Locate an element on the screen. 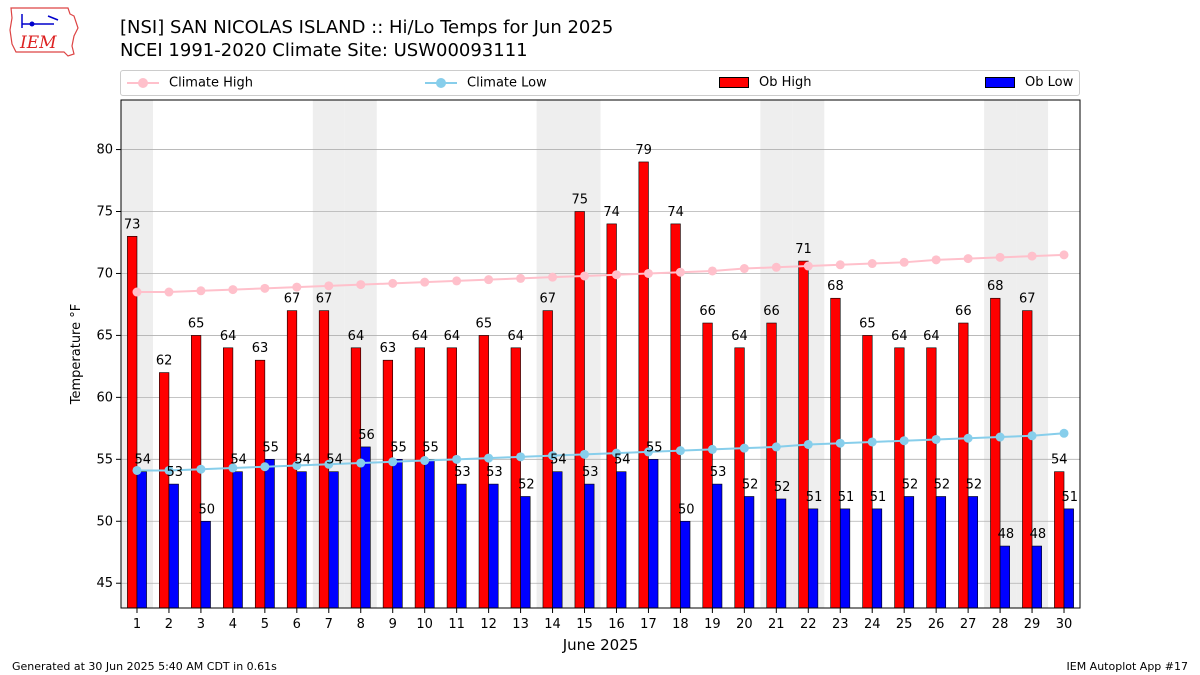 The width and height of the screenshot is (1200, 675). ob-high-swatch is located at coordinates (734, 82).